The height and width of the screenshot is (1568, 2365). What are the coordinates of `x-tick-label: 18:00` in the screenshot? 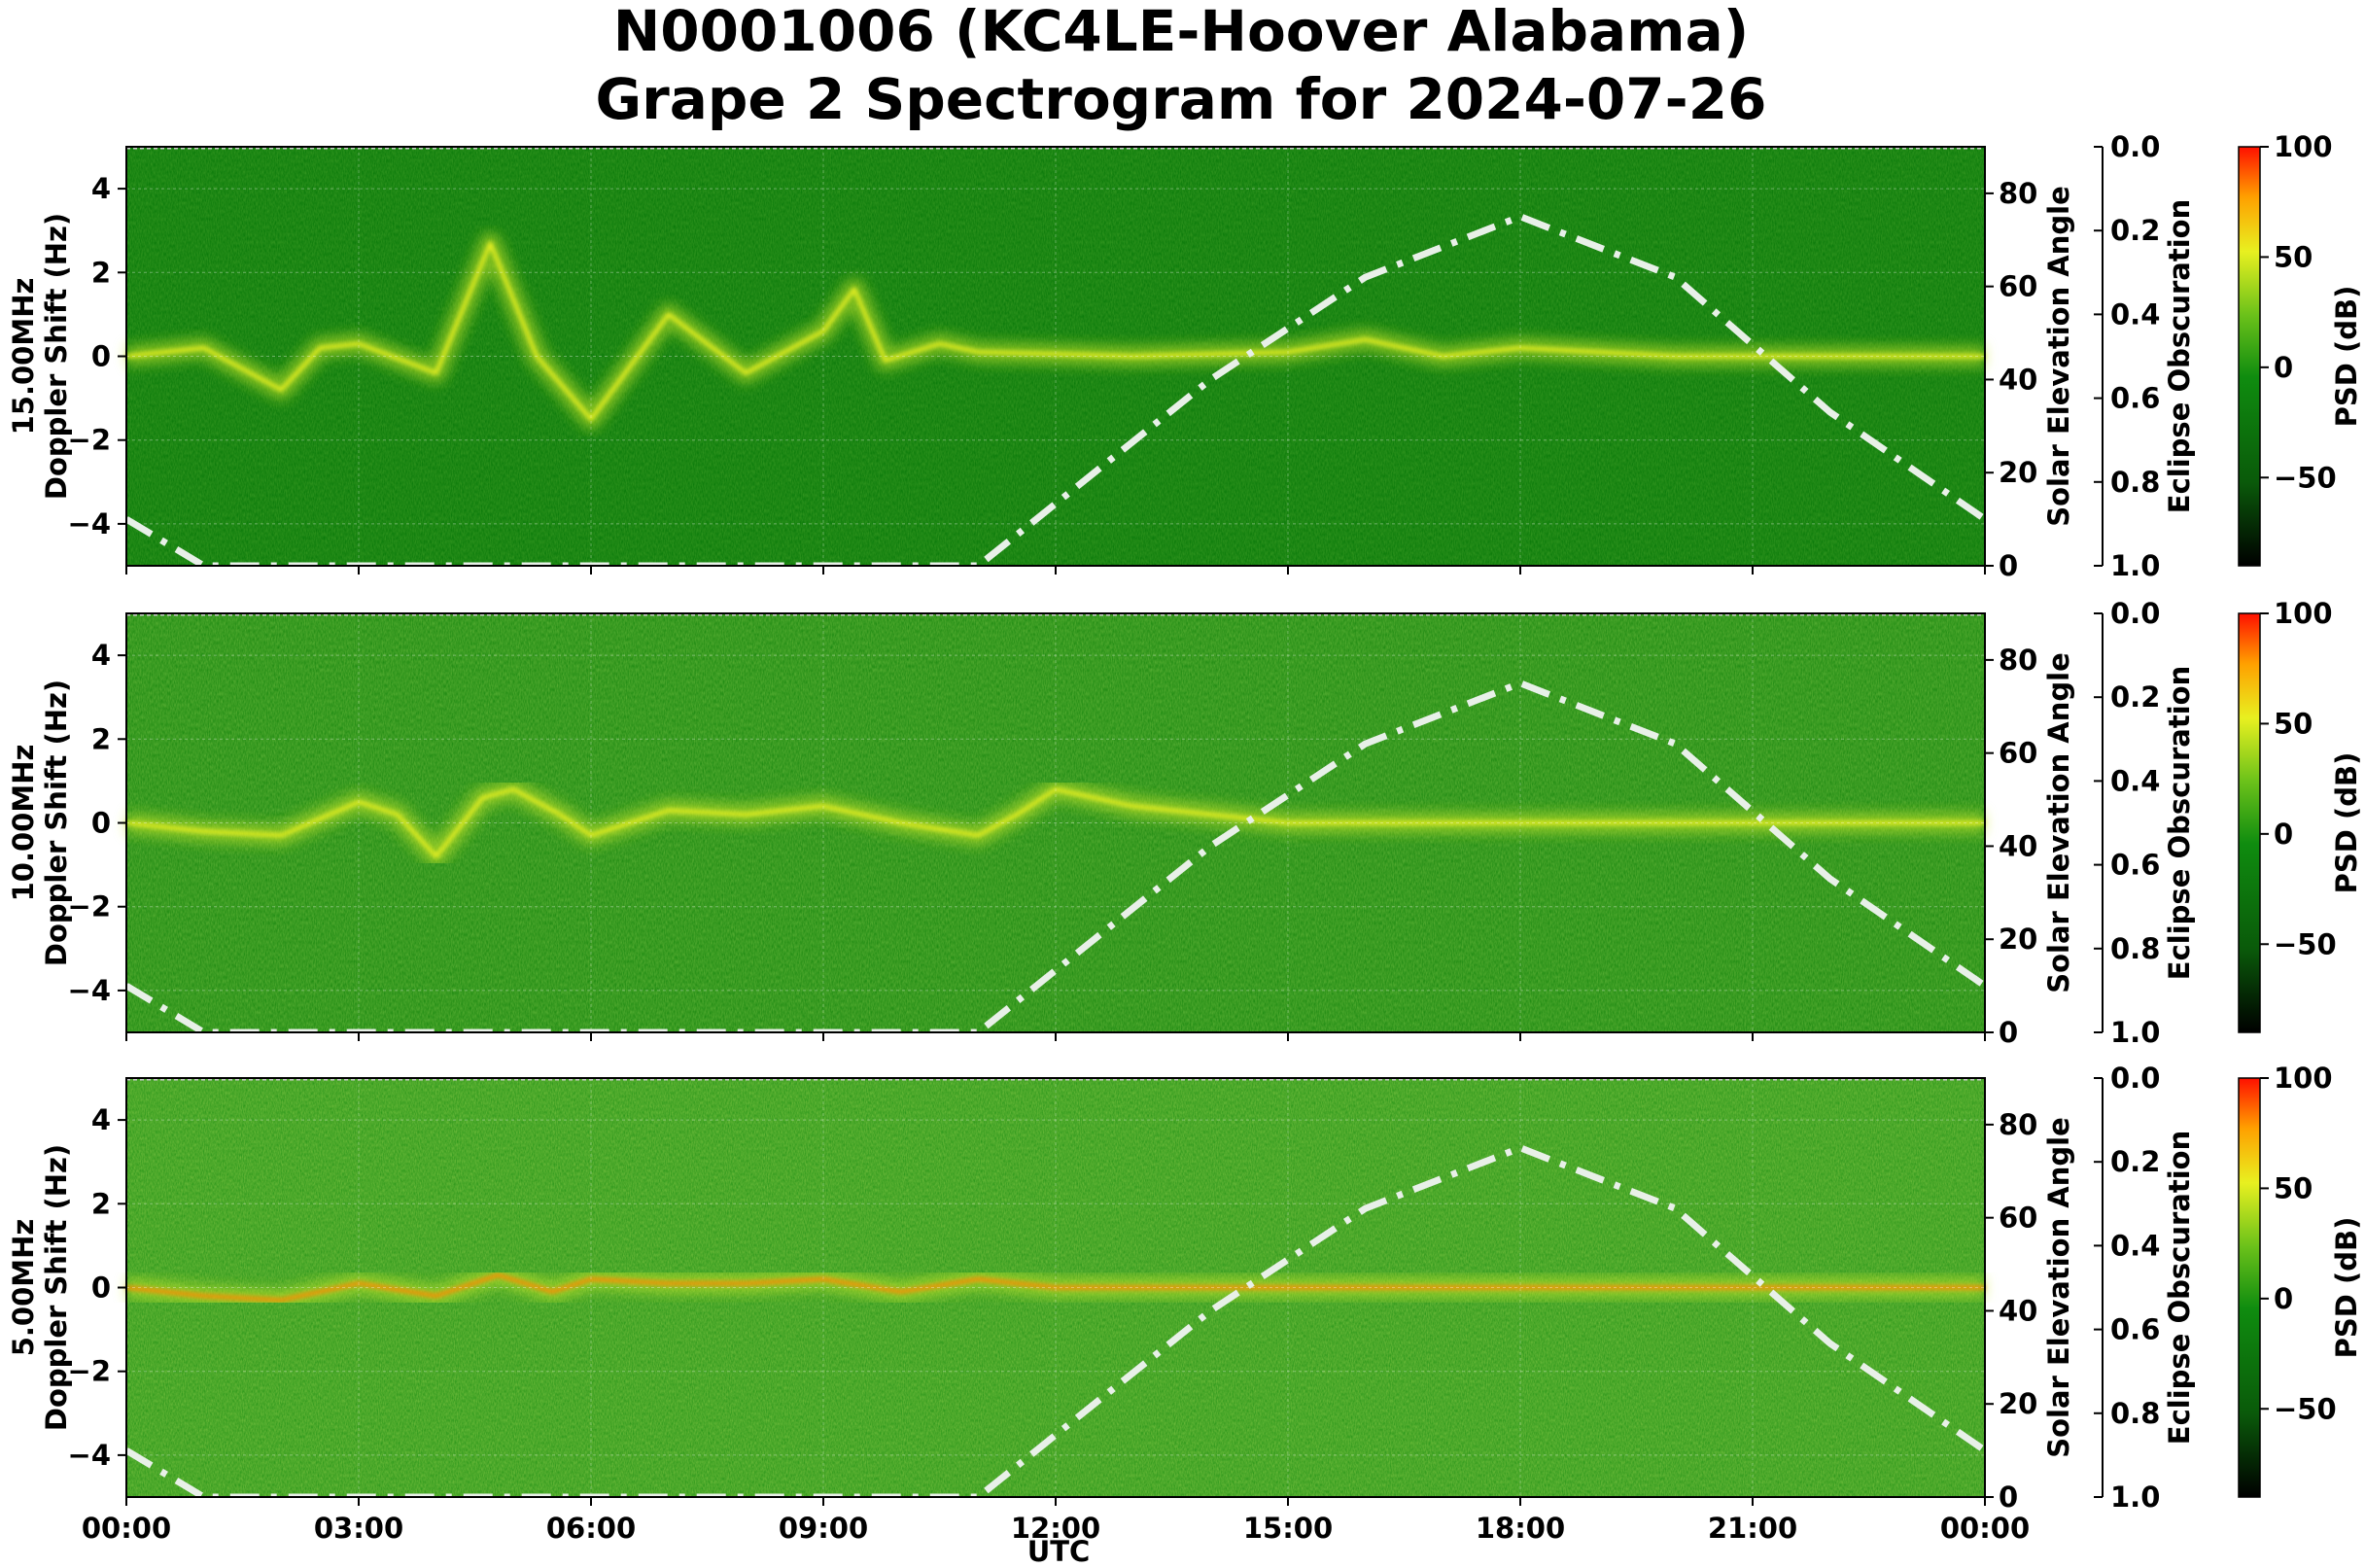 It's located at (1520, 1528).